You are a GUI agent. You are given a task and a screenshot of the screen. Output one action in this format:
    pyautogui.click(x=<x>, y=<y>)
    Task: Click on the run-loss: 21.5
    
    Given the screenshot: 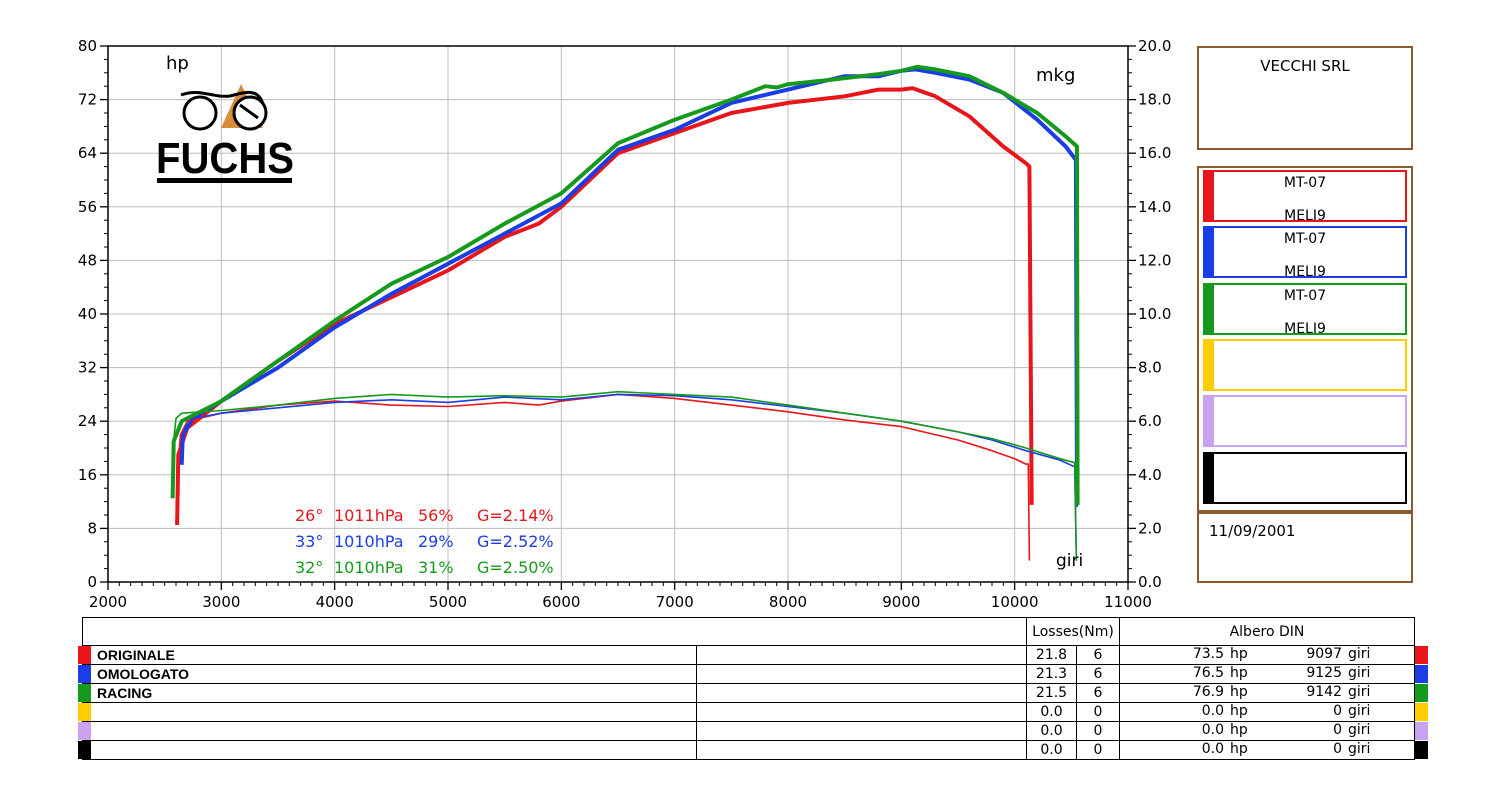 What is the action you would take?
    pyautogui.click(x=1051, y=693)
    